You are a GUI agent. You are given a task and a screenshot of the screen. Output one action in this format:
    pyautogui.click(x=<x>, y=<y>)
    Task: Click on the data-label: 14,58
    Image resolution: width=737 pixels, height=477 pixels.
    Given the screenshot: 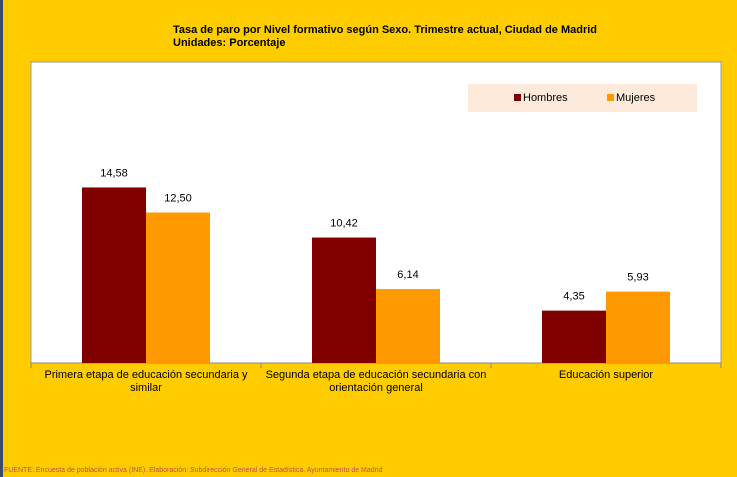 What is the action you would take?
    pyautogui.click(x=114, y=173)
    